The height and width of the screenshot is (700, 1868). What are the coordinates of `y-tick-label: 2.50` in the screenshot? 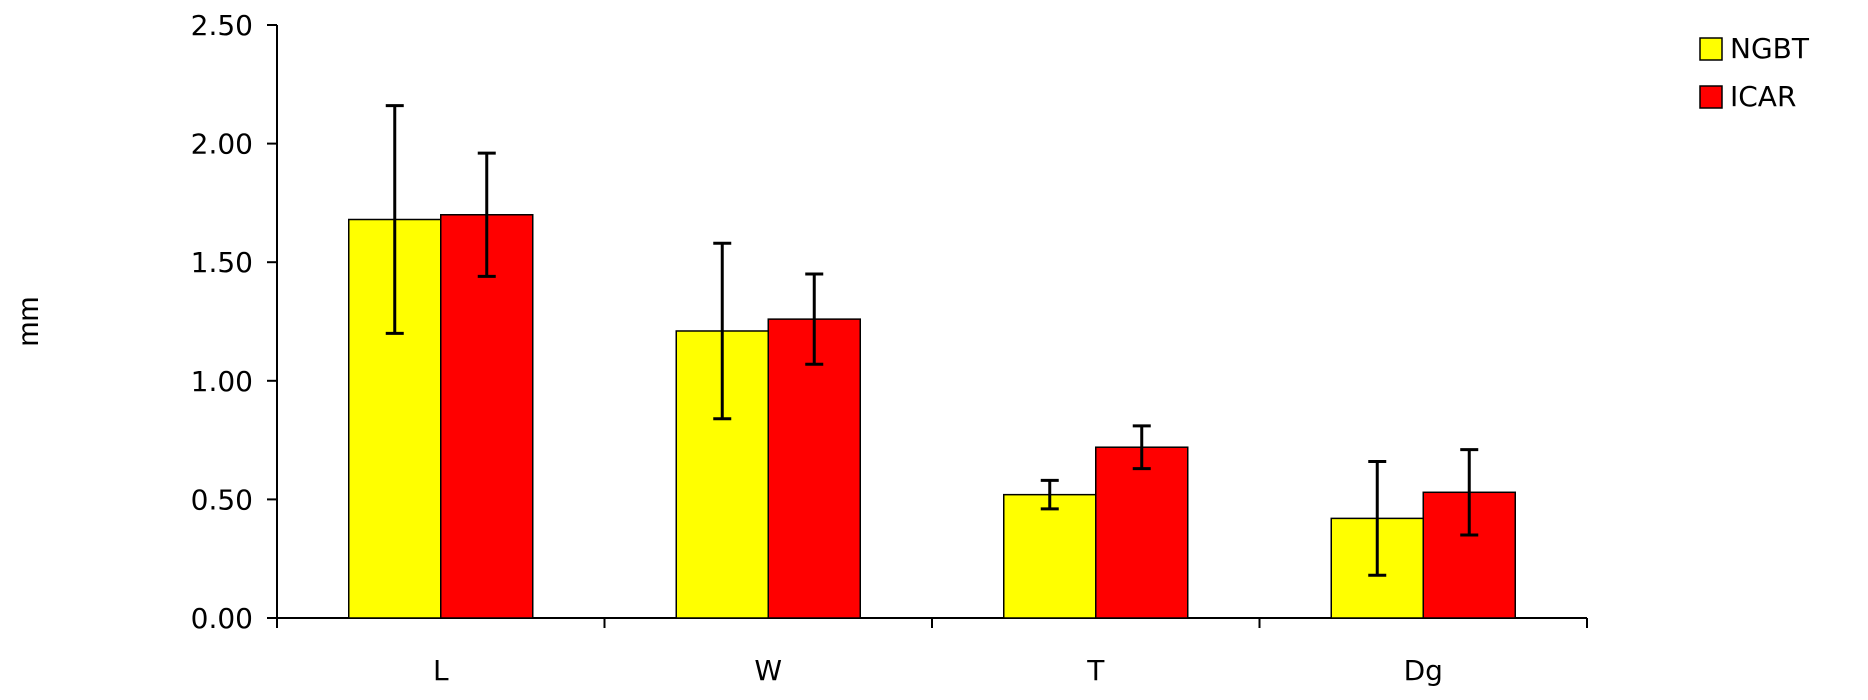 It's located at (222, 25).